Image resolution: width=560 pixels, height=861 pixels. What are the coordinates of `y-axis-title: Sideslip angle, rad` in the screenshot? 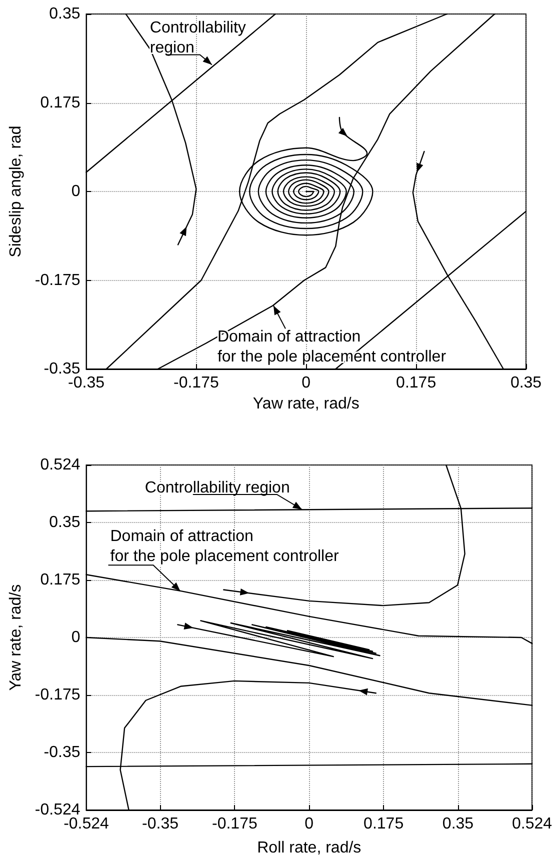 It's located at (16, 192).